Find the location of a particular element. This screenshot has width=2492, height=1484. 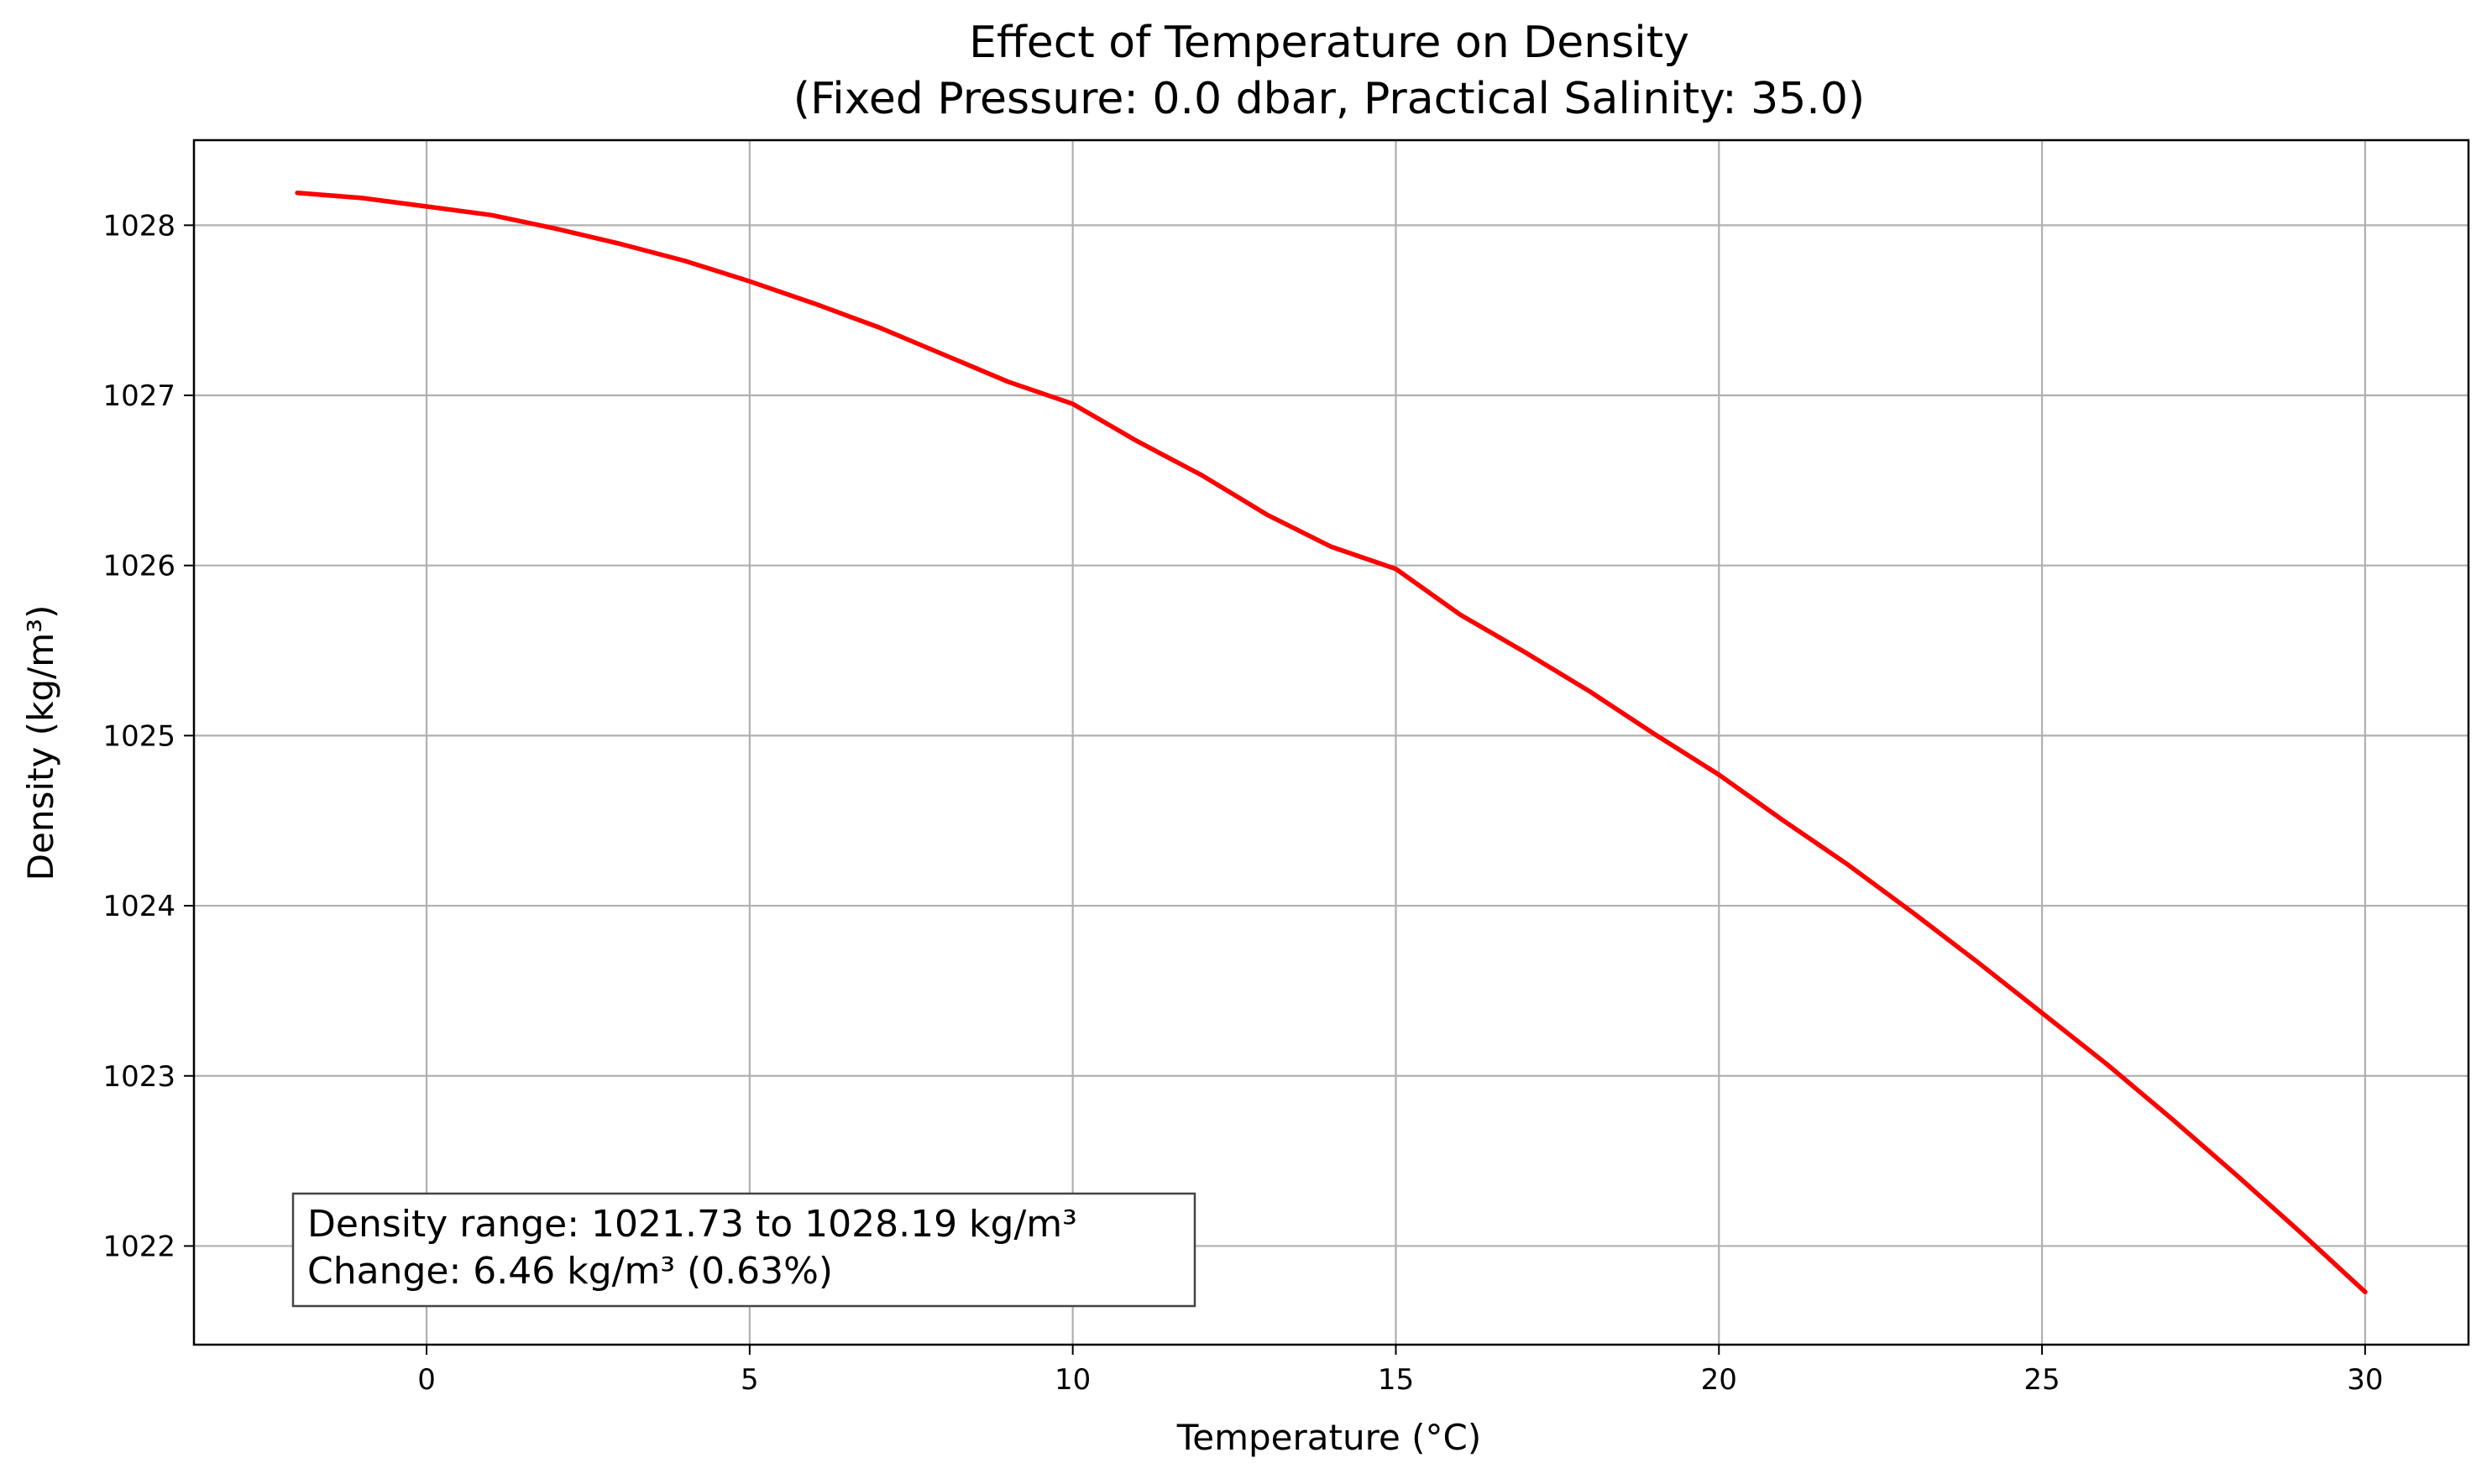

x-tick-label: 0 is located at coordinates (426, 1380).